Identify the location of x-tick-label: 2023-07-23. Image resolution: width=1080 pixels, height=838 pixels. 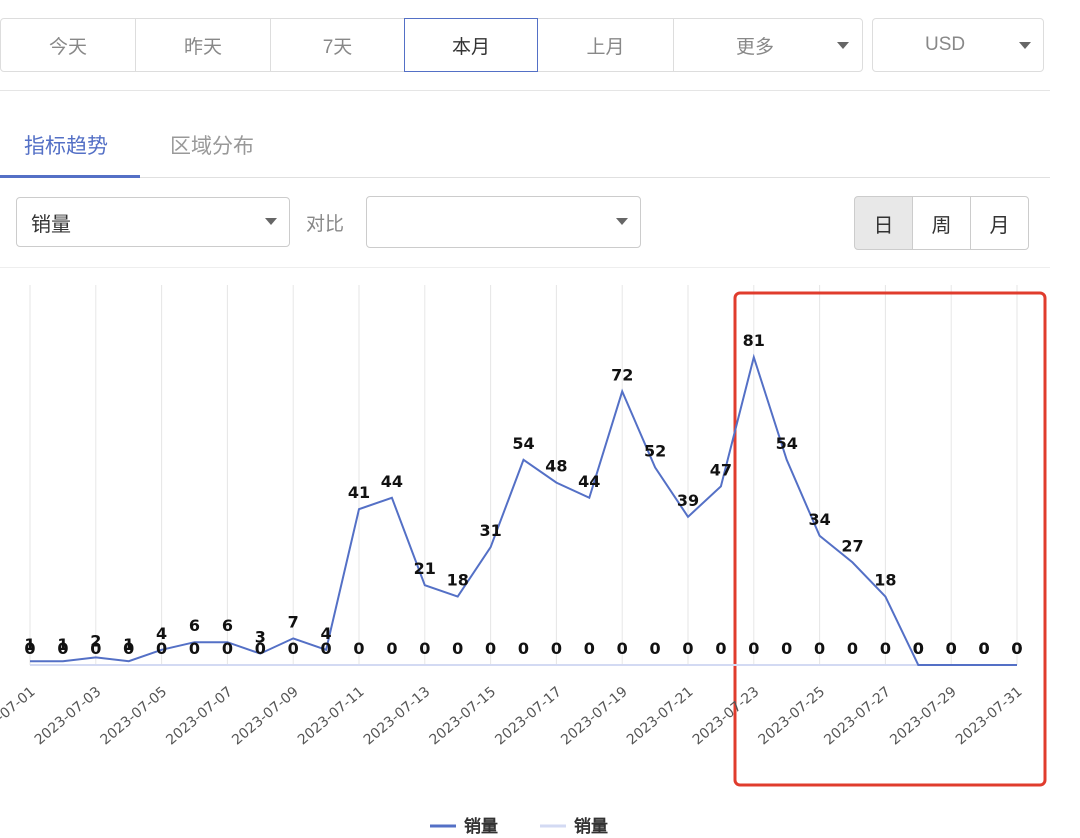
(726, 716).